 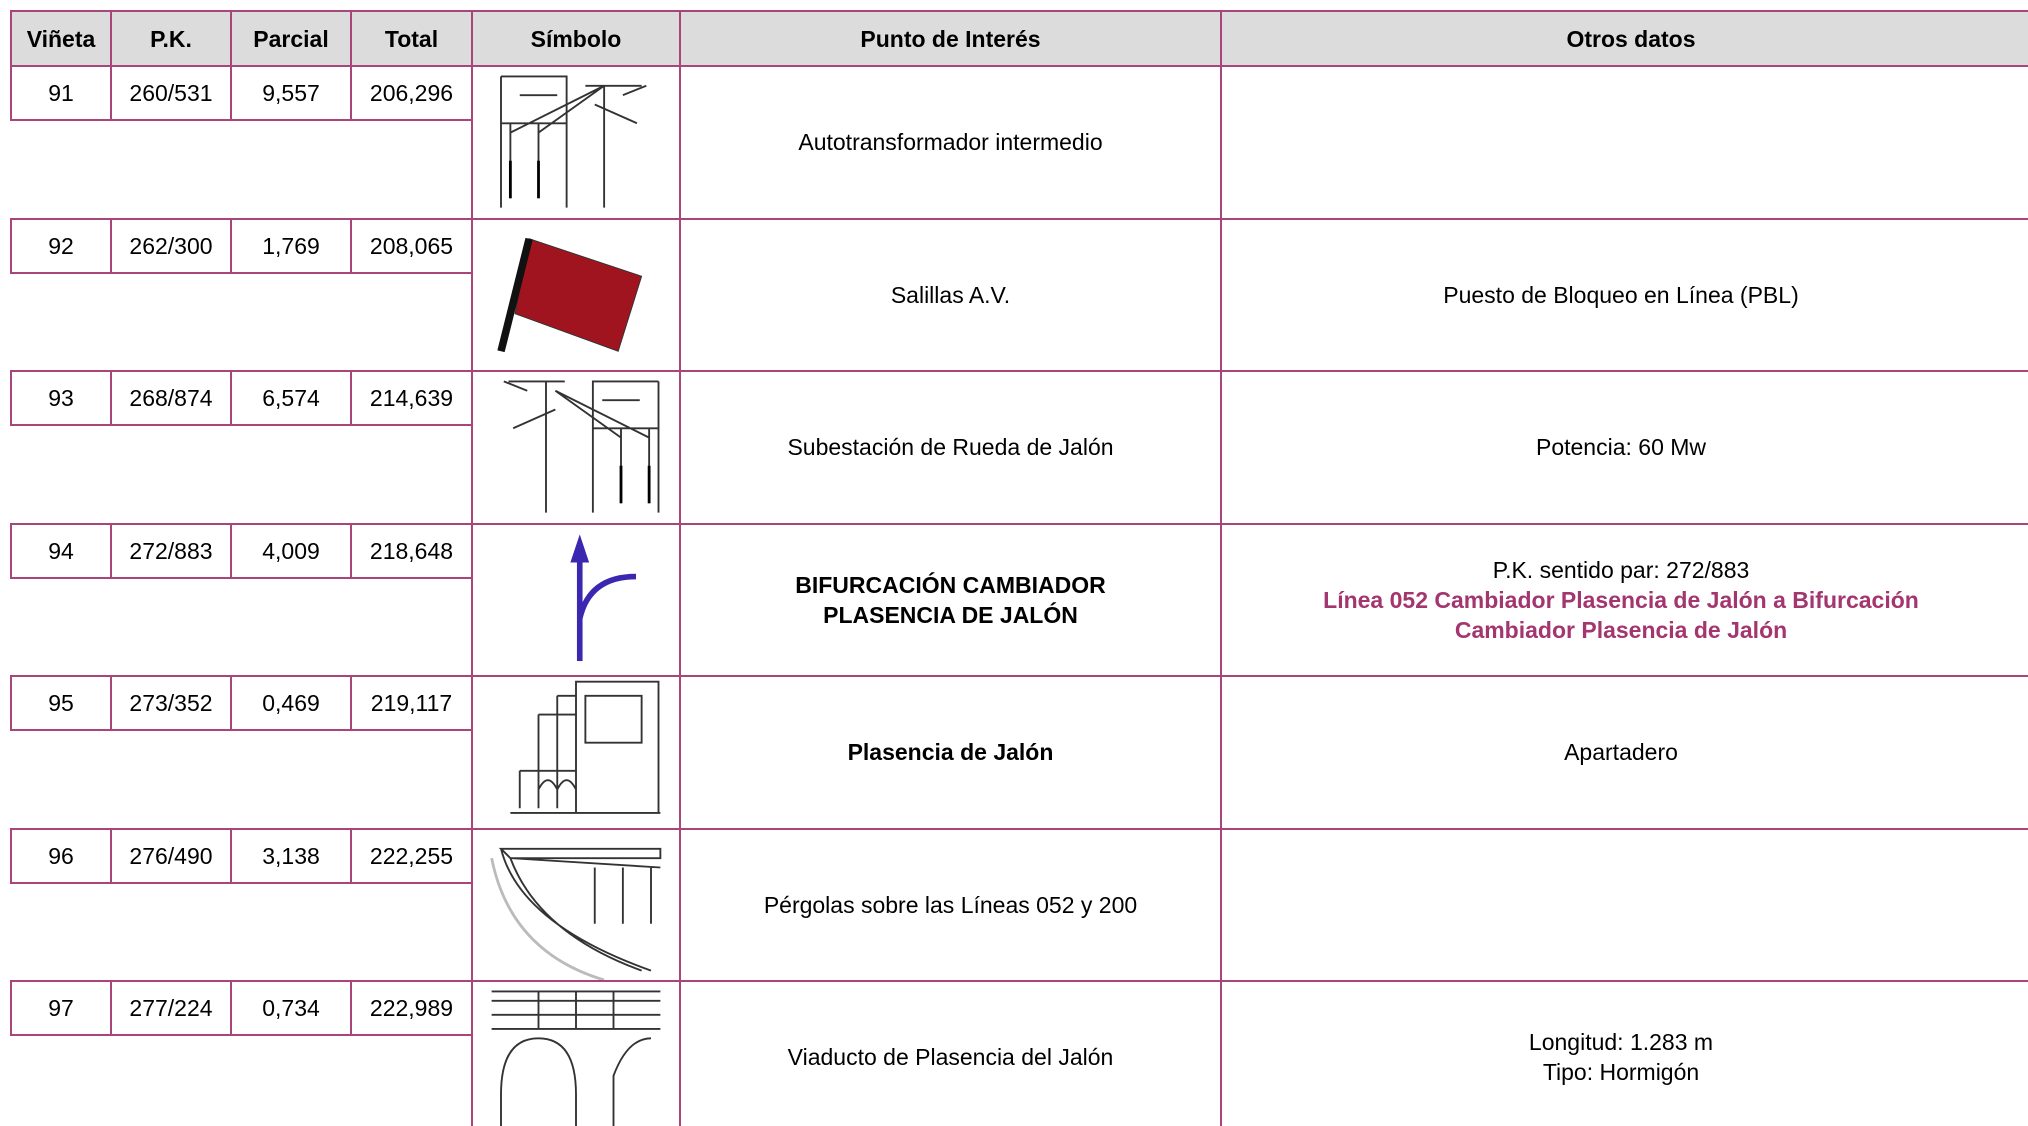 I want to click on punto-text: Pérgolas sobre las Líneas 052 y 200, so click(x=950, y=904).